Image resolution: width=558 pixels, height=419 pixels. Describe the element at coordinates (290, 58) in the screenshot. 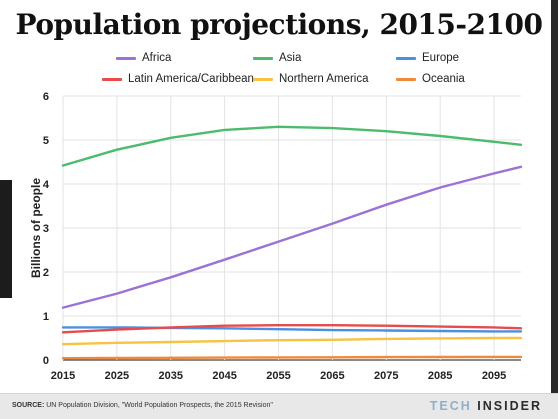

I see `legend-label-asia: Asia` at that location.